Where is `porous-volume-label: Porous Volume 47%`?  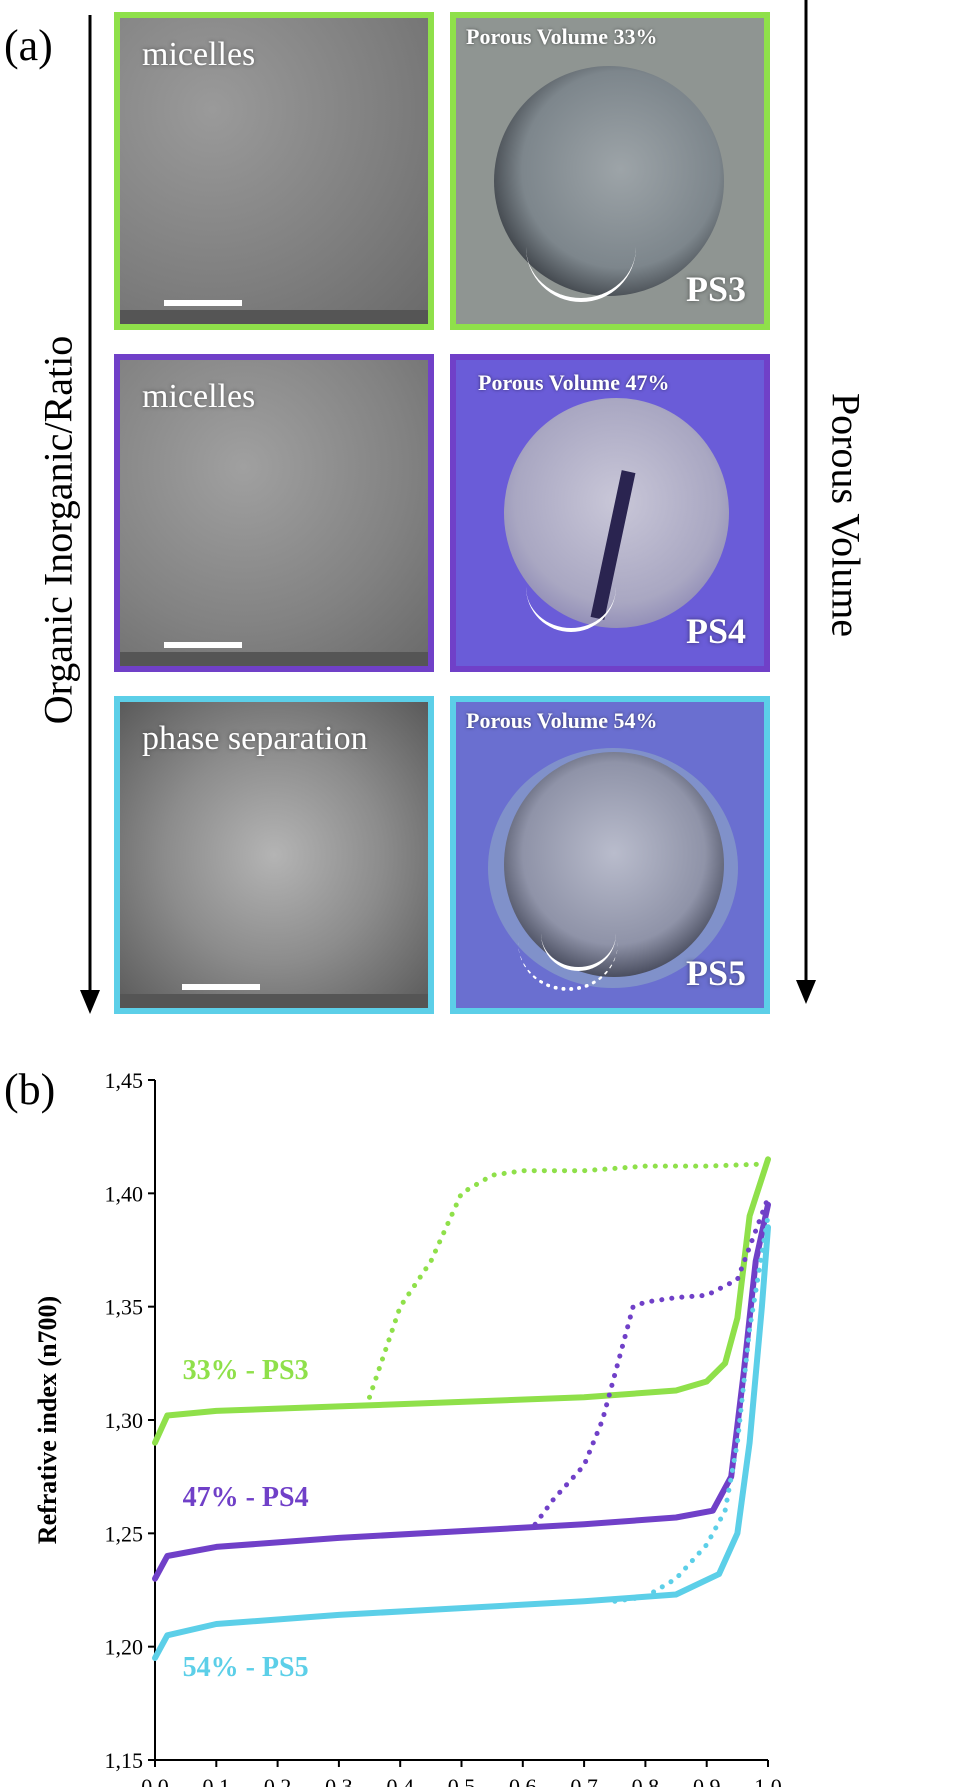 porous-volume-label: Porous Volume 47% is located at coordinates (574, 382).